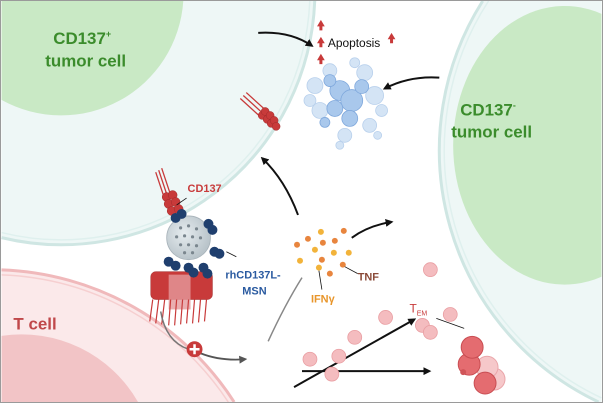 The height and width of the screenshot is (403, 603). I want to click on t-cell-label: T cell, so click(34, 323).